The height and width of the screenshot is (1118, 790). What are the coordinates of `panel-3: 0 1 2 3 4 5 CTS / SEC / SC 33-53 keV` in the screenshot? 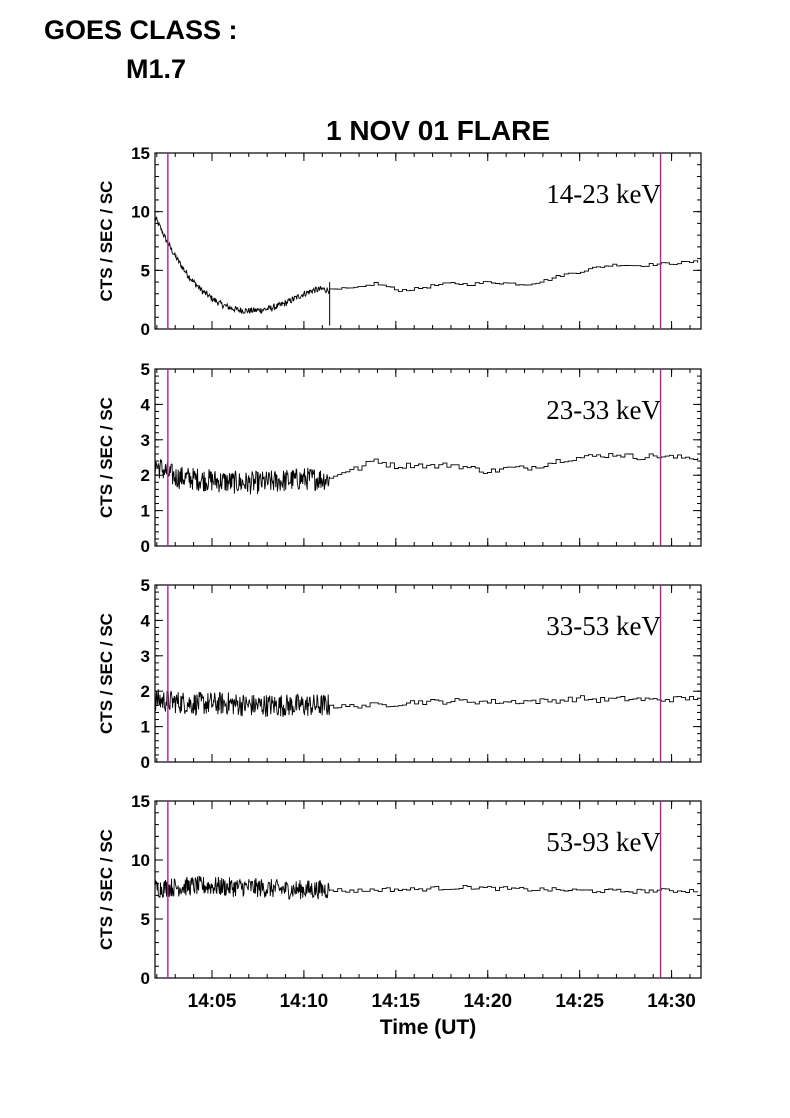 It's located at (399, 674).